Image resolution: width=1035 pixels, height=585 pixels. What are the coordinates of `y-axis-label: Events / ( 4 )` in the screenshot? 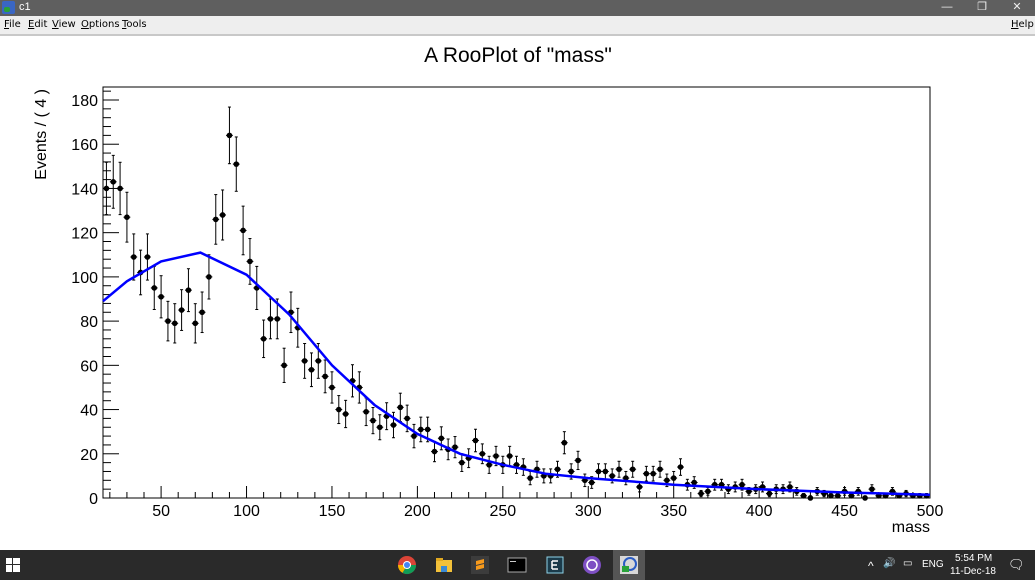 It's located at (41, 134).